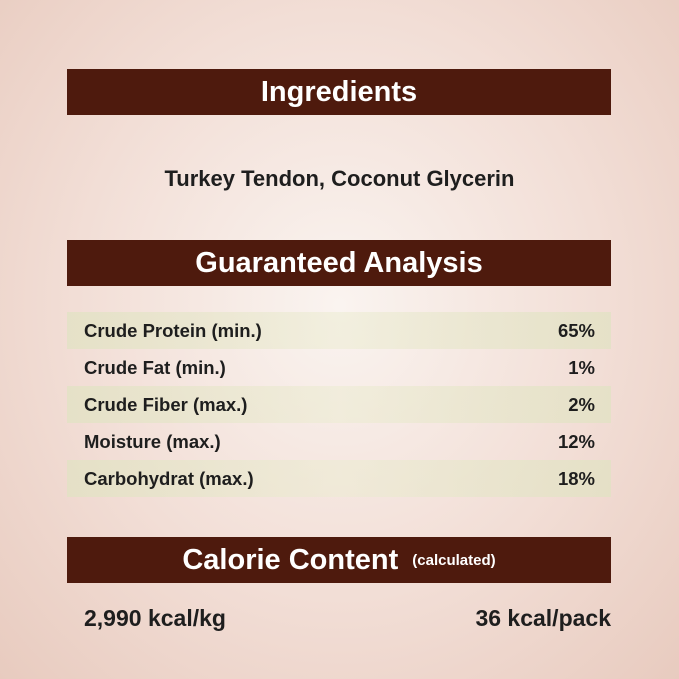  Describe the element at coordinates (166, 404) in the screenshot. I see `row-label: Crude Fiber (max.)` at that location.